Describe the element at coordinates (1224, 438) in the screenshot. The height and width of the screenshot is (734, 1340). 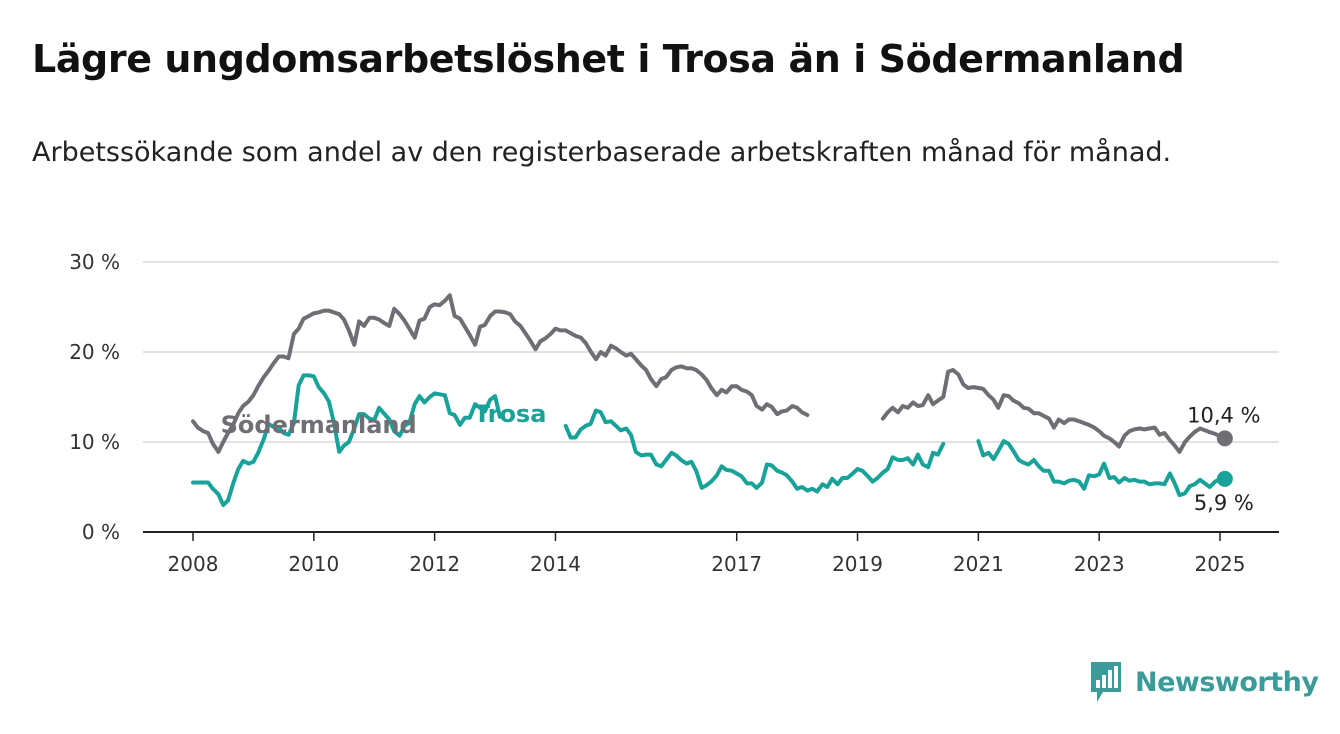
I see `sodermanland-end-dot` at that location.